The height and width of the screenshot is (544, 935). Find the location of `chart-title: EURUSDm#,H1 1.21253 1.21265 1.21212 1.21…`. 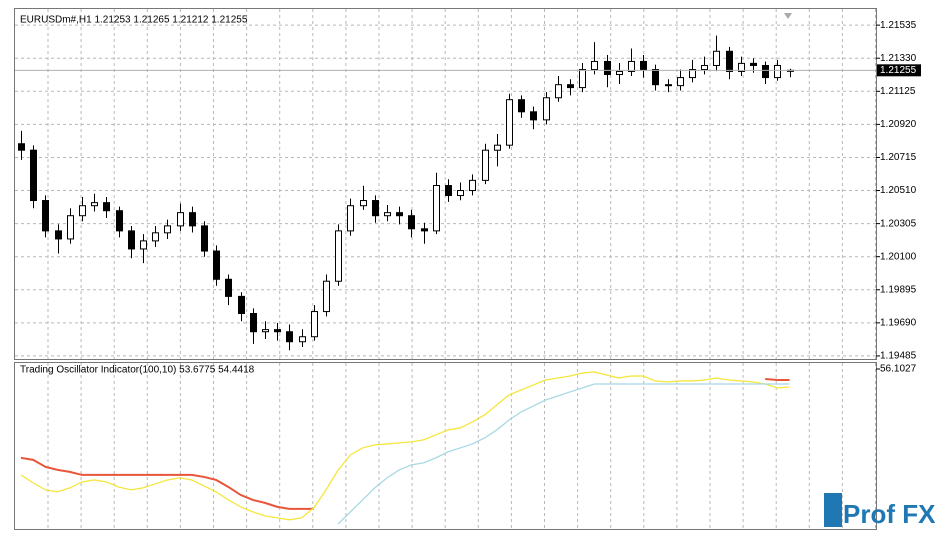

chart-title: EURUSDm#,H1 1.21253 1.21265 1.21212 1.21… is located at coordinates (134, 20).